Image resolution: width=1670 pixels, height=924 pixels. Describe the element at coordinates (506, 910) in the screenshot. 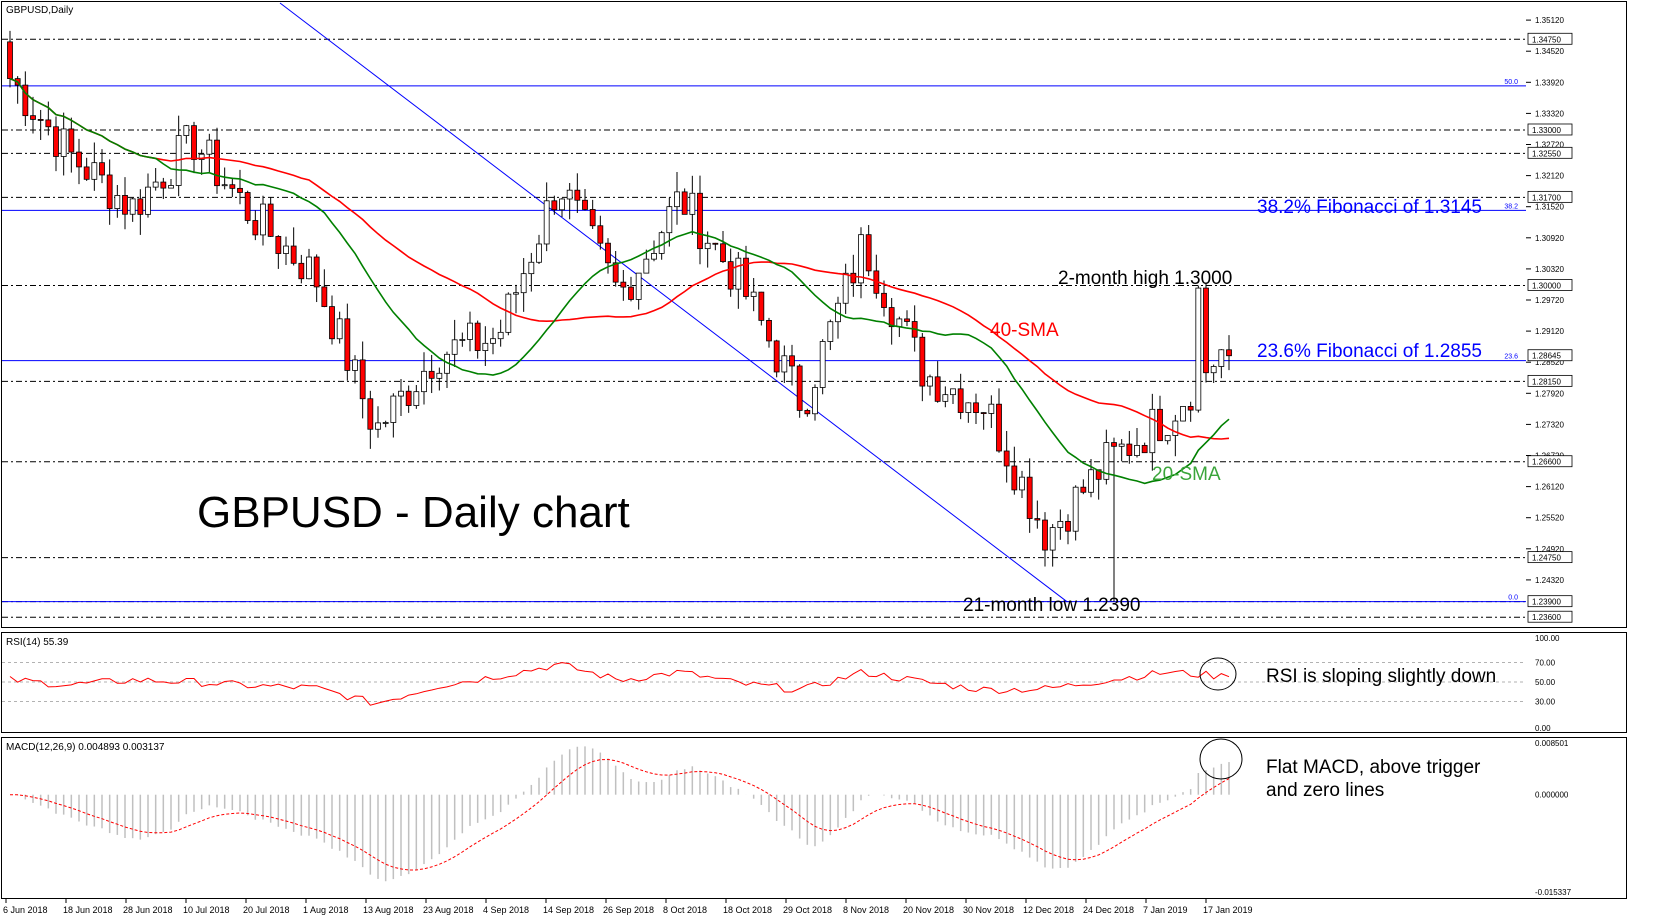

I see `date-tick-label: 4 Sep 2018` at that location.